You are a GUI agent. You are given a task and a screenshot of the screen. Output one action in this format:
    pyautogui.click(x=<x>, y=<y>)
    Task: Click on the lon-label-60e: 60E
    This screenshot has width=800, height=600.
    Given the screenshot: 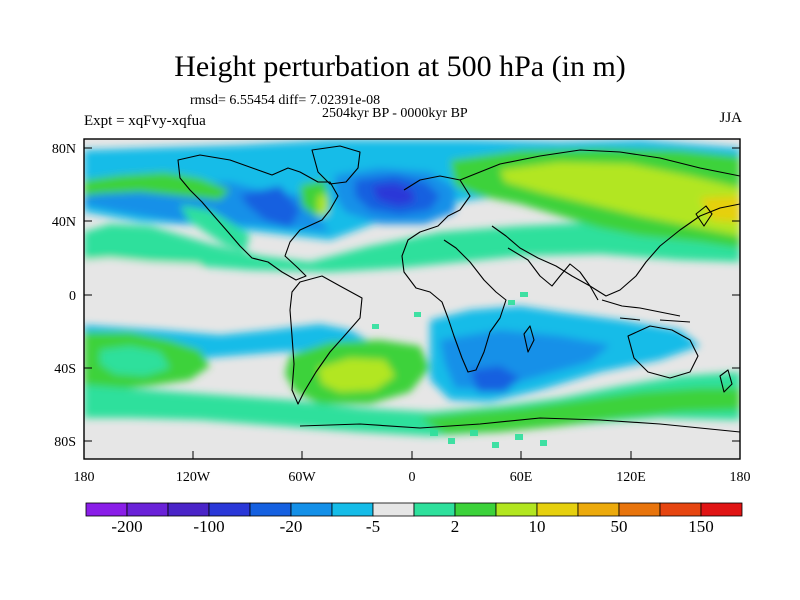 What is the action you would take?
    pyautogui.click(x=521, y=477)
    